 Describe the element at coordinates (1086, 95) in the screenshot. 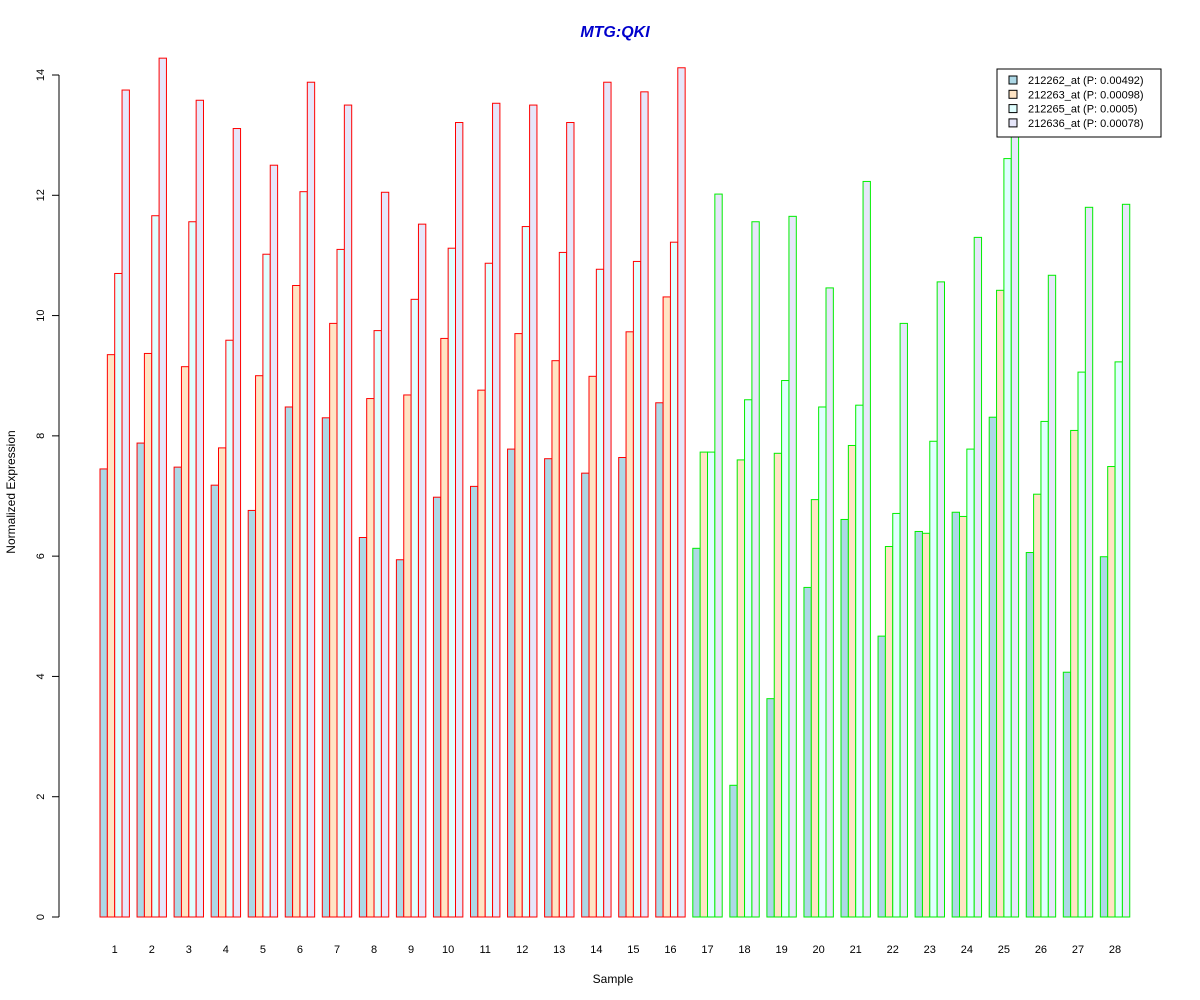

I see `legend-entry-label: 212263_at (P: 0.00098)` at that location.